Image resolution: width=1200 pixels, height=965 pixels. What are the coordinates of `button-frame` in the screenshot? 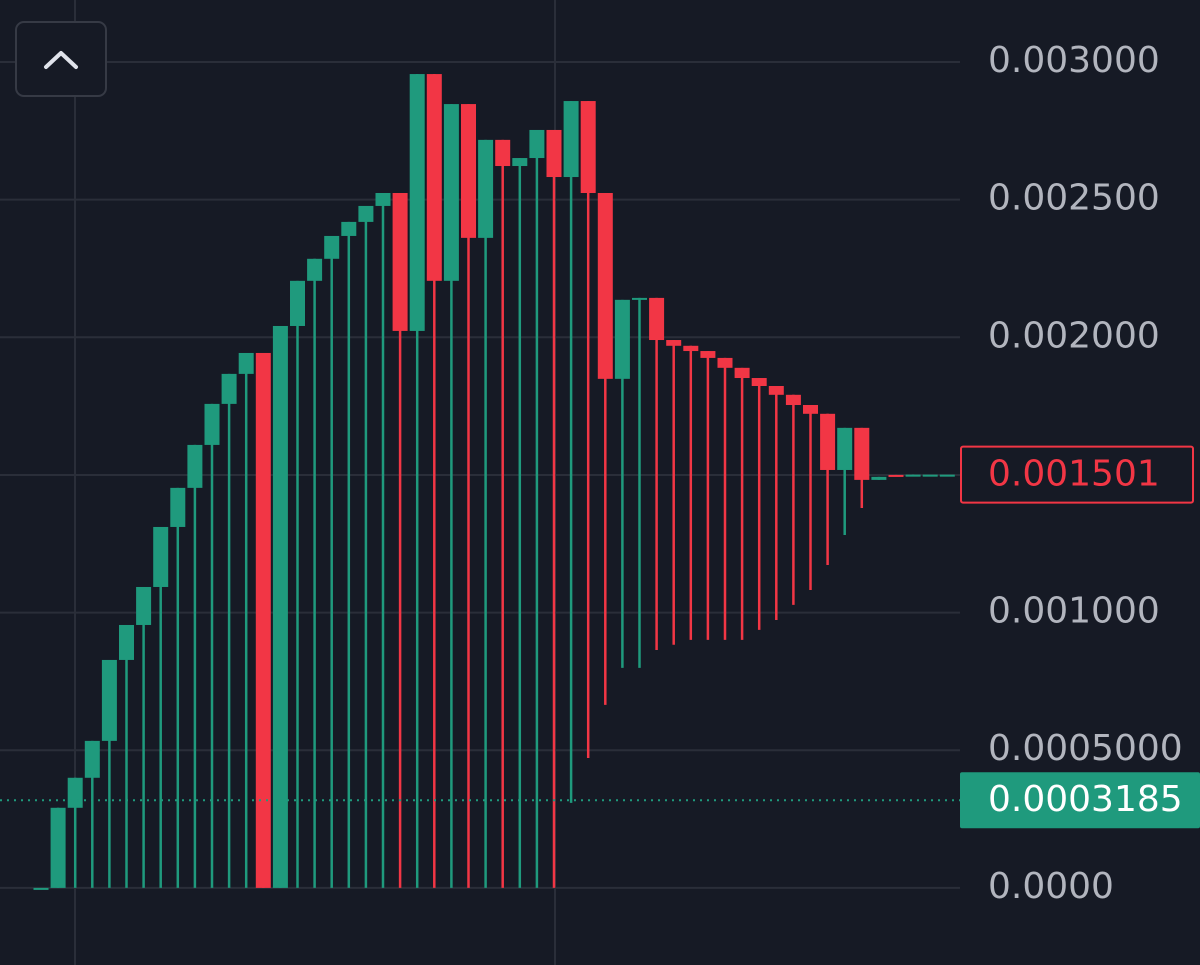 It's located at (61, 59).